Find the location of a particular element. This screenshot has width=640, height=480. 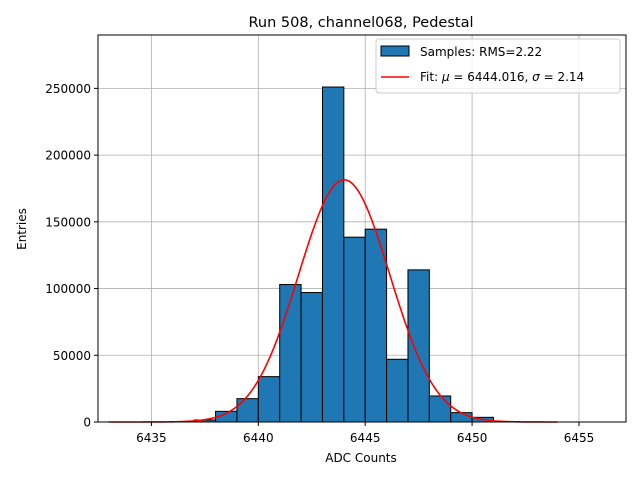

y-tick-label: 200000 is located at coordinates (68, 156).